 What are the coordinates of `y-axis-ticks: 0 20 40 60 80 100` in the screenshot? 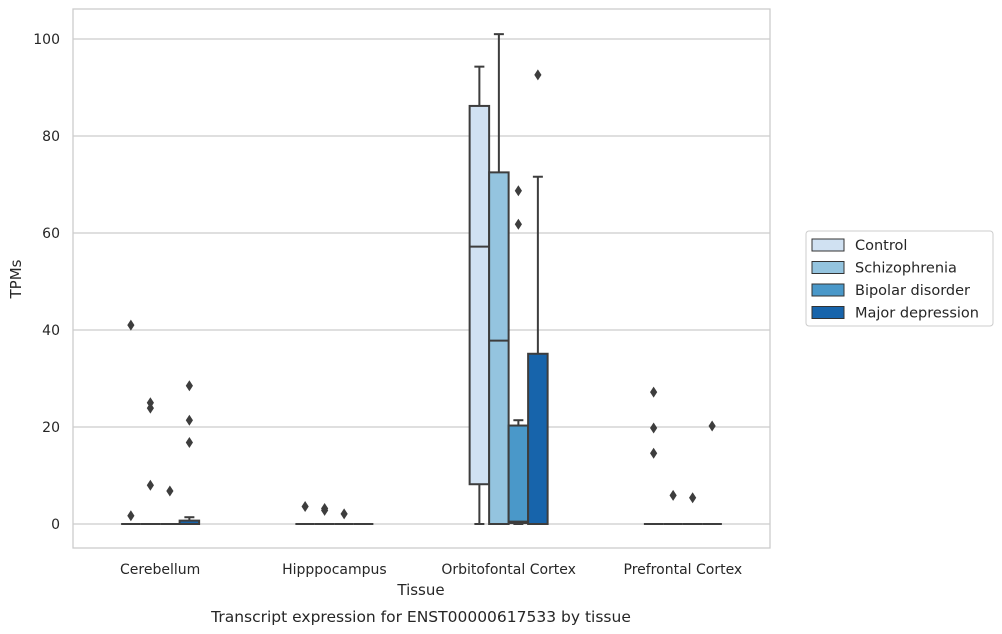 It's located at (46, 282).